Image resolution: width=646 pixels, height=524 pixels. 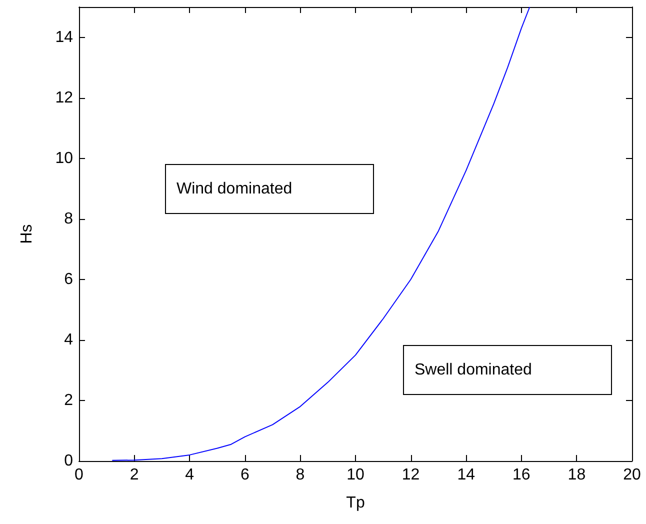 I want to click on x-tick-label: 0, so click(x=79, y=475).